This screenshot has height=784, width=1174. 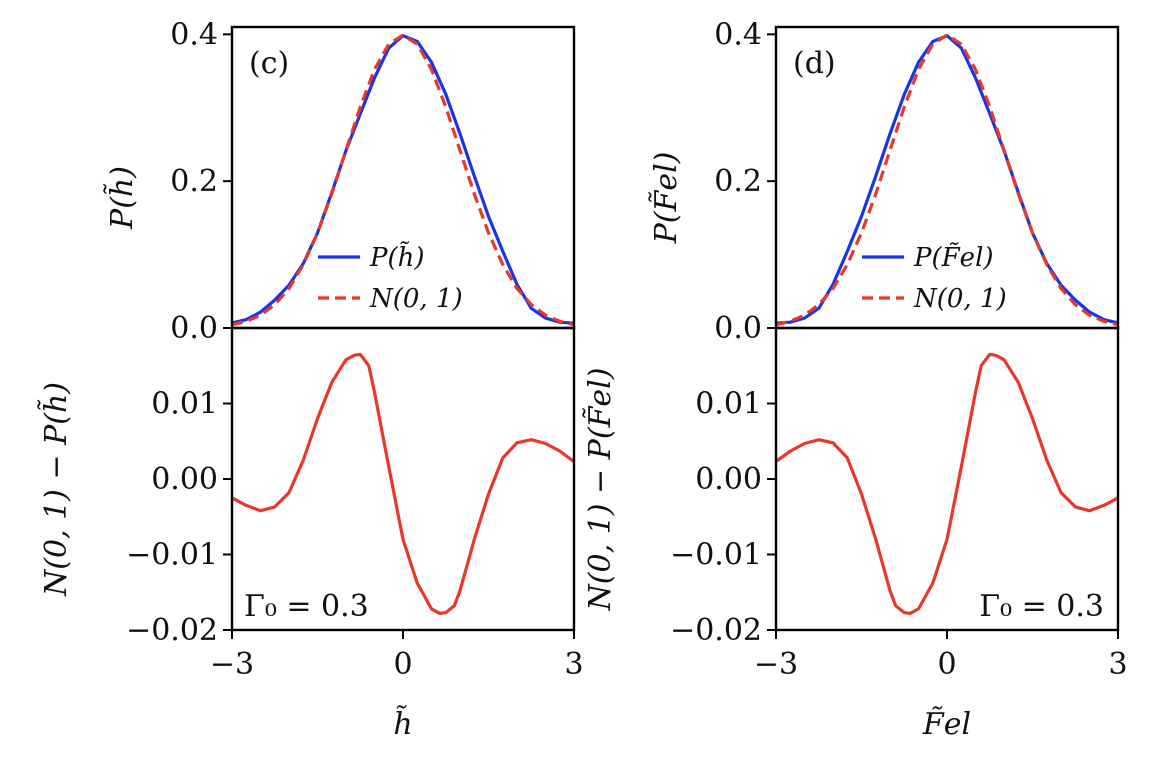 I want to click on y-axis-label: N(0, 1) − P(h̃), so click(x=55, y=489).